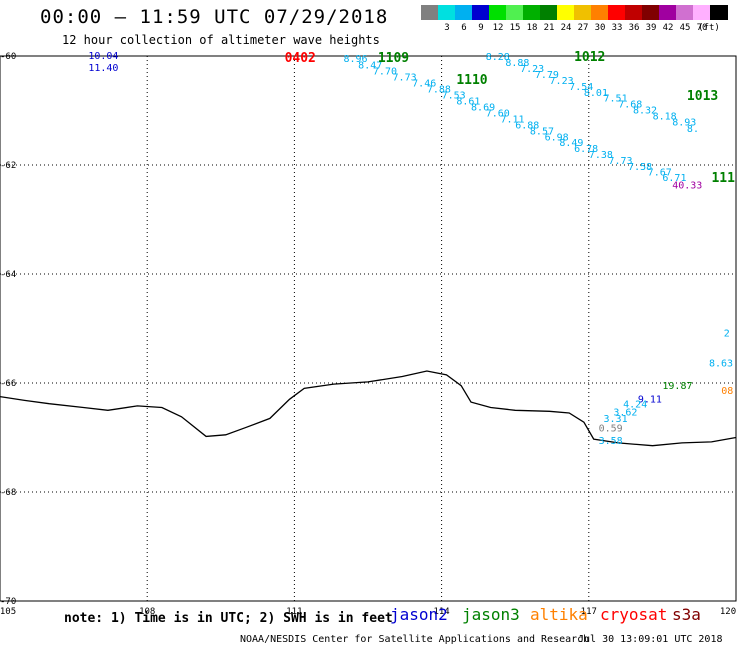 The image size is (740, 650). I want to click on lon-tick-label: 105, so click(8, 612).